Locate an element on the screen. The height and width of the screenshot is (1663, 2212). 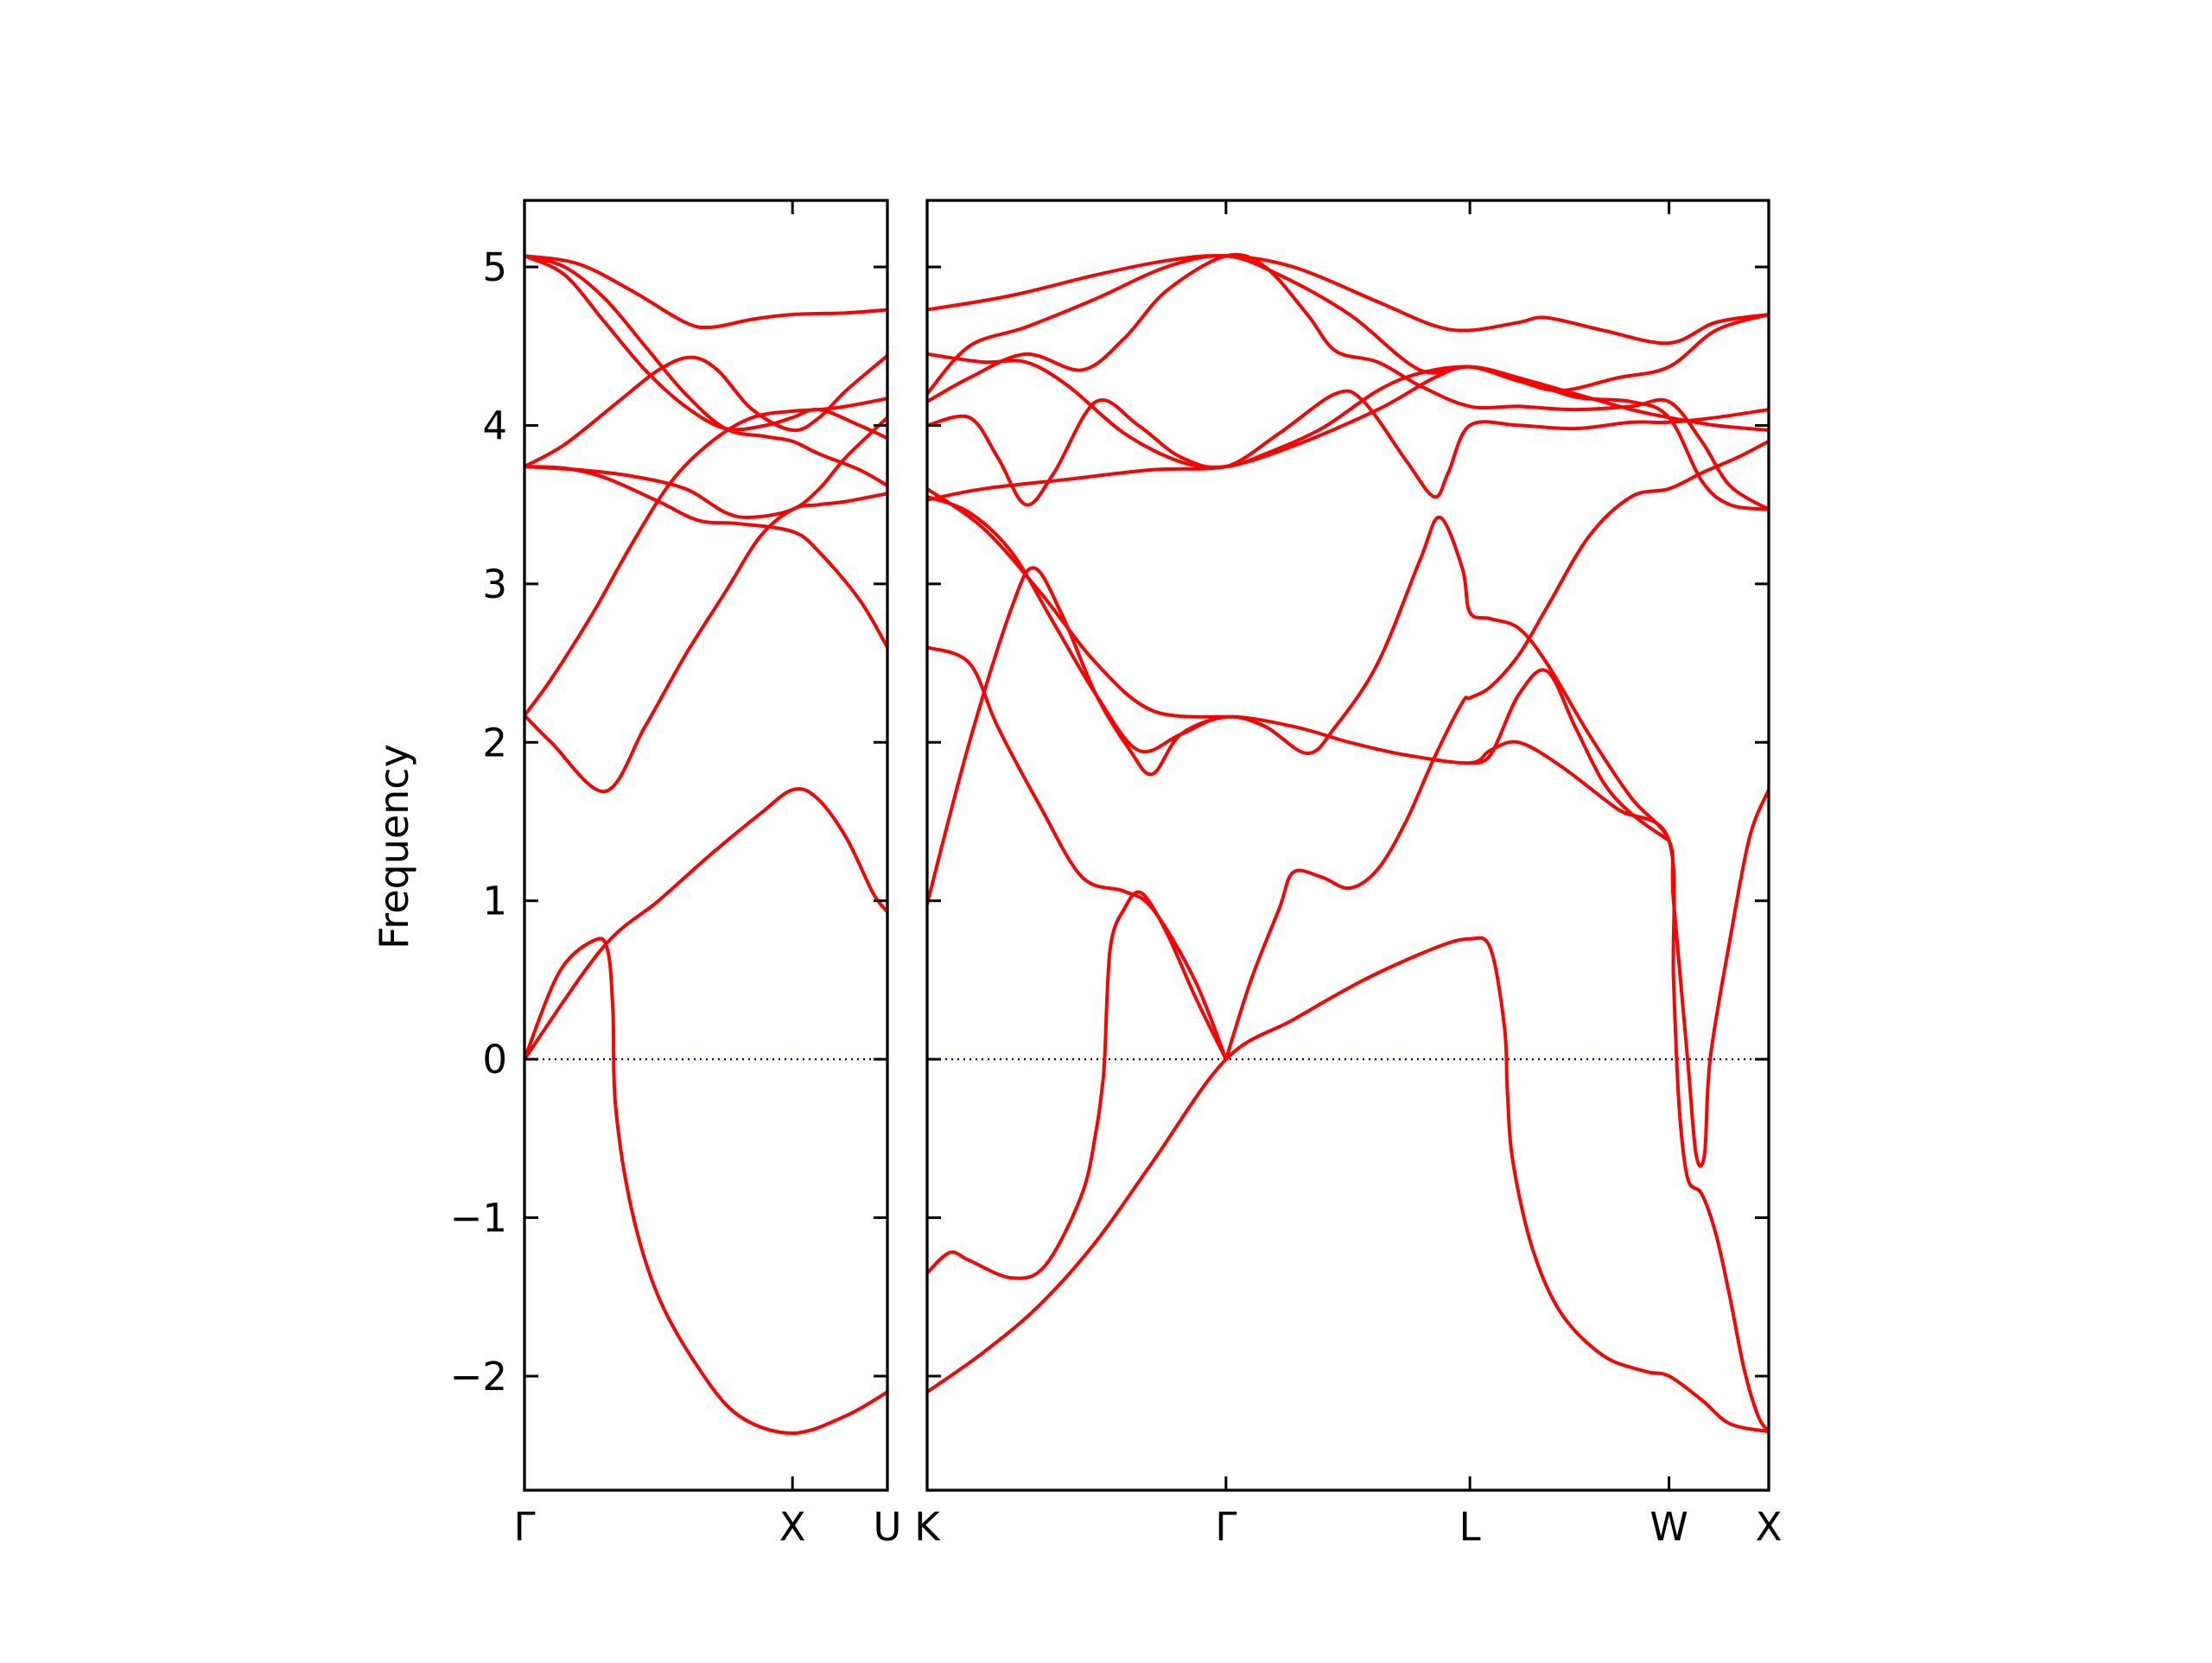
y-tick-label: −1 is located at coordinates (478, 1218).